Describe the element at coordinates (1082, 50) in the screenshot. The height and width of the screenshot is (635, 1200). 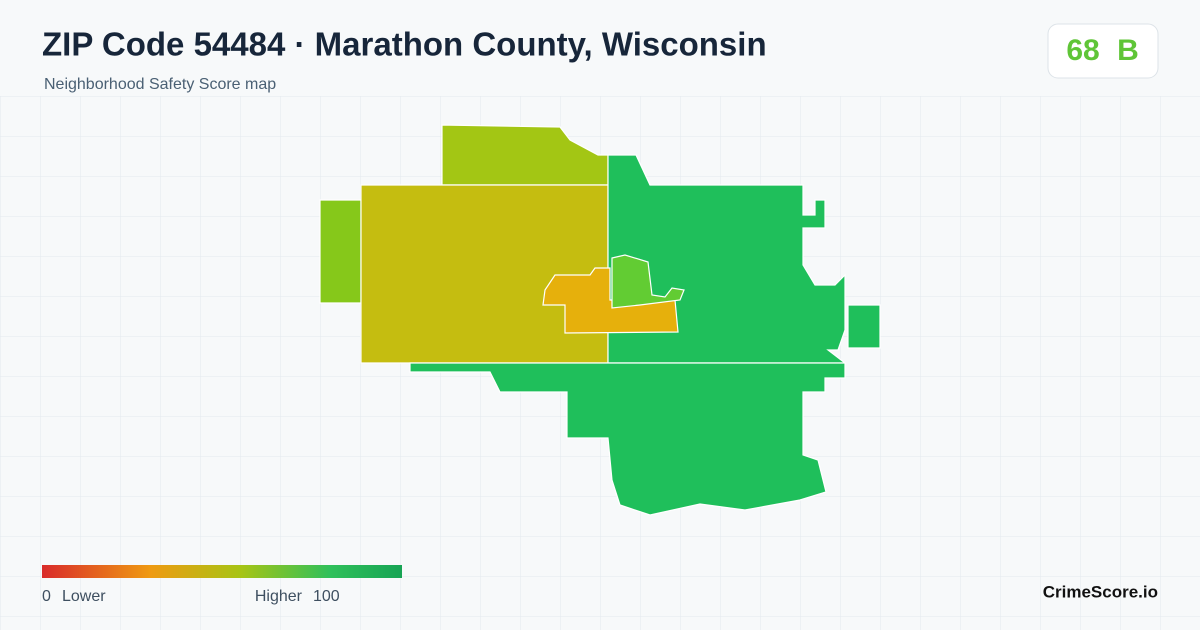
I see `score-value: 68` at that location.